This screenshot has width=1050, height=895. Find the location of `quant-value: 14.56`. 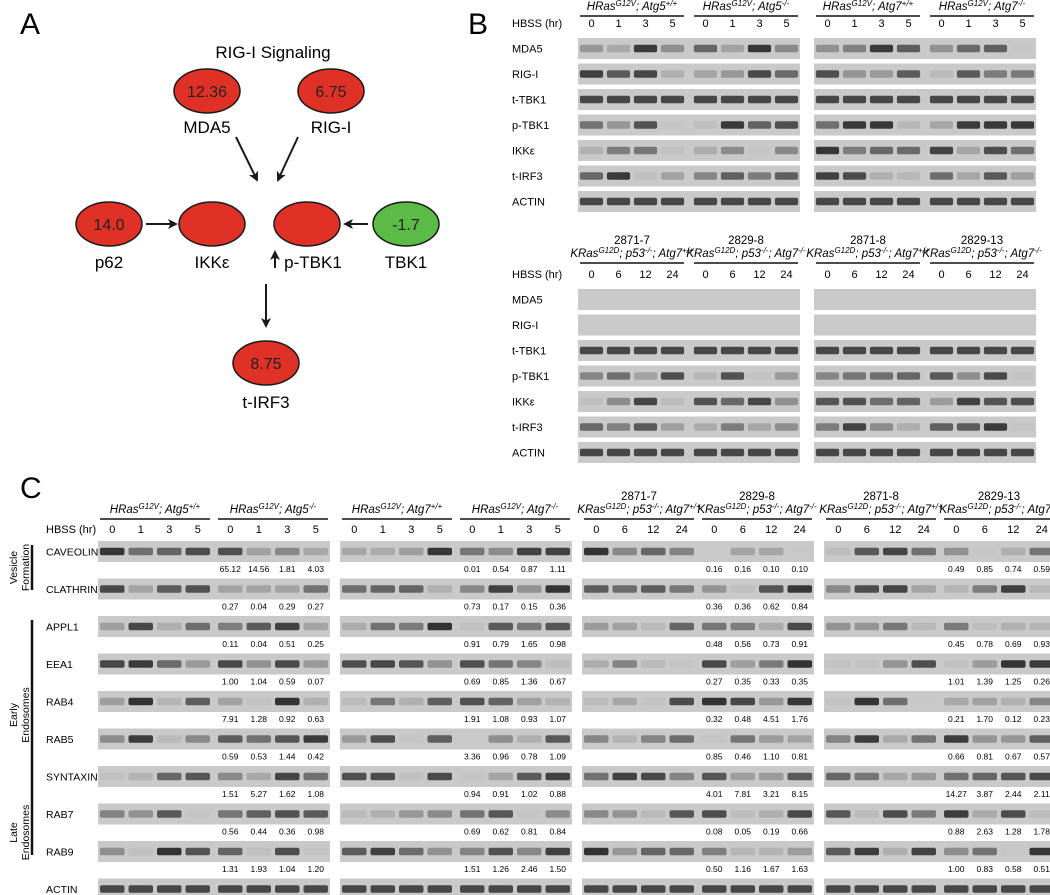

quant-value: 14.56 is located at coordinates (259, 569).